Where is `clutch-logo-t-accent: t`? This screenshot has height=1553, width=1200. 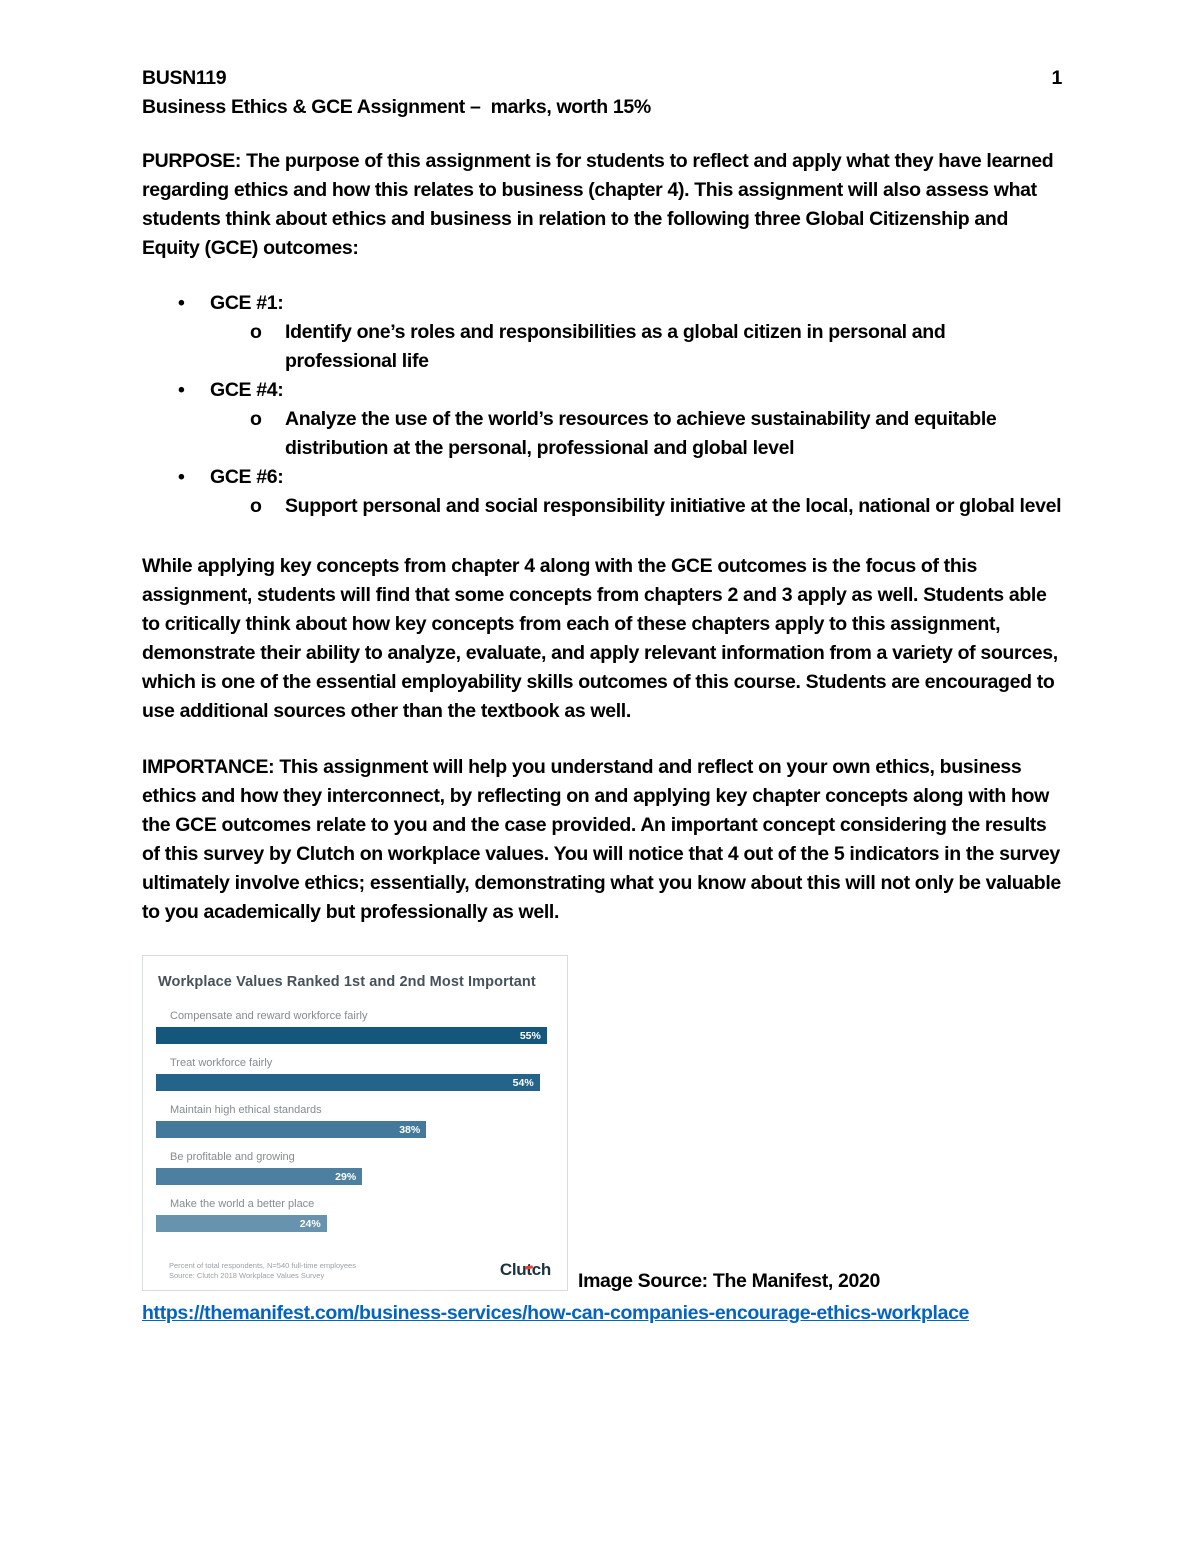
clutch-logo-t-accent: t is located at coordinates (529, 1269).